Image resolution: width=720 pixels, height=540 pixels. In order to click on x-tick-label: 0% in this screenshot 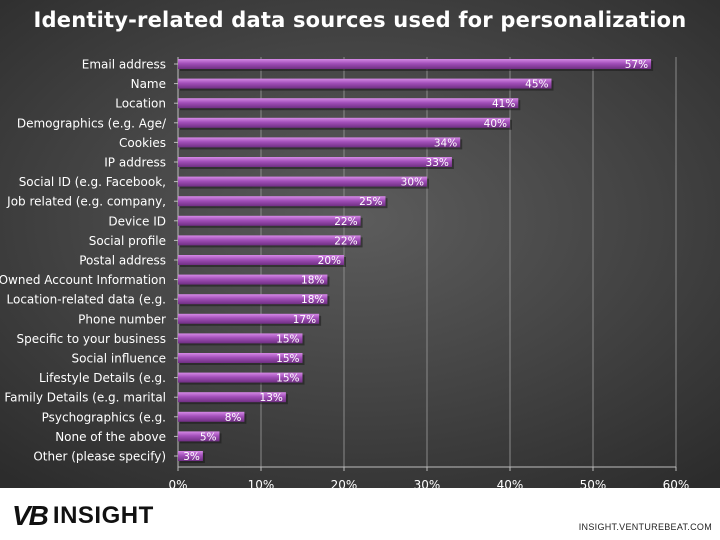, I will do `click(177, 483)`.